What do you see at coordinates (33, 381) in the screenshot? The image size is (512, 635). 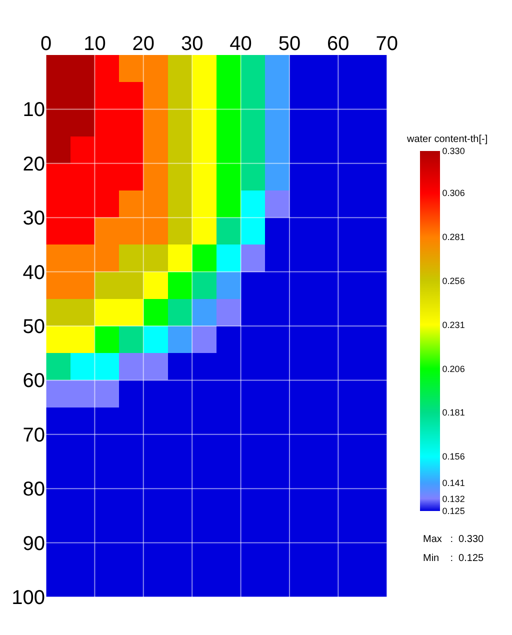 I see `y-tick-label: 60` at bounding box center [33, 381].